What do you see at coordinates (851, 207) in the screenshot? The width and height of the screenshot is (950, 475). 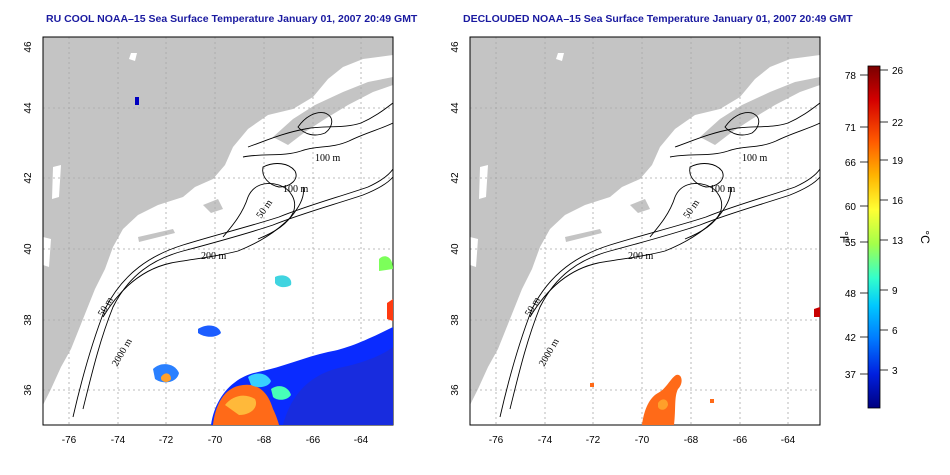 I see `fahrenheit-tick-label: 60` at bounding box center [851, 207].